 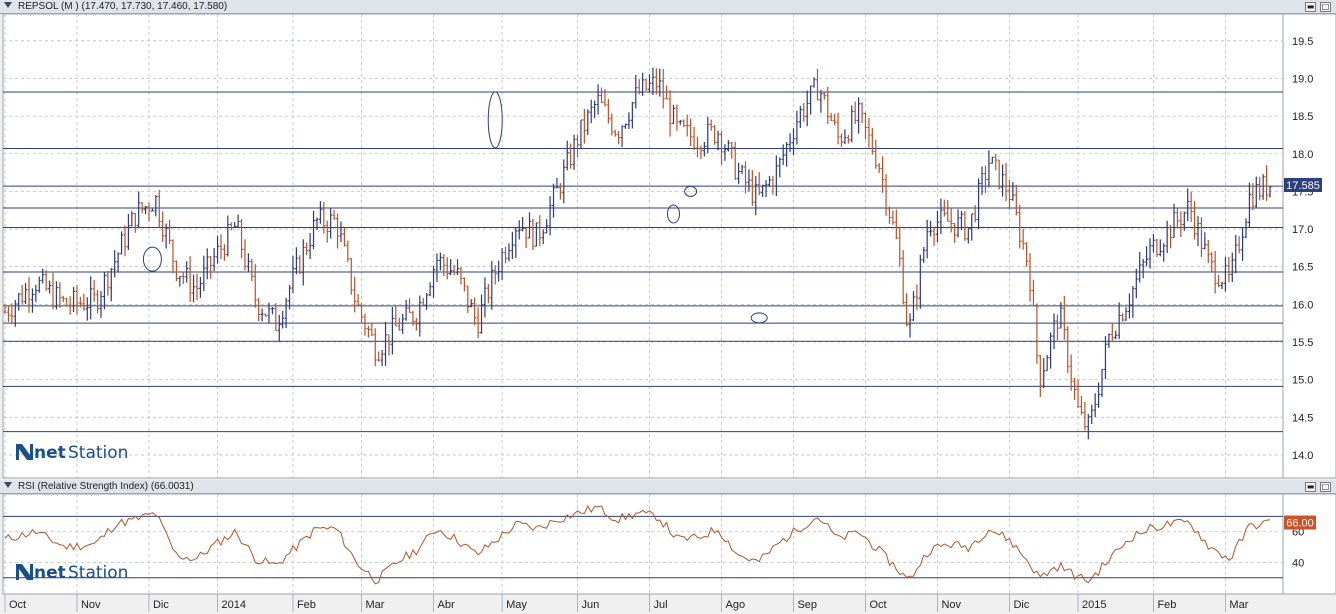 I want to click on rsi-collapse-arrow-icon, so click(x=8, y=485).